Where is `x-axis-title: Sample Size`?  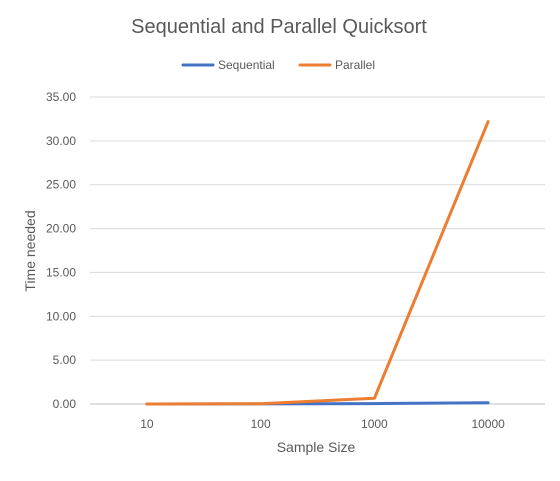
x-axis-title: Sample Size is located at coordinates (316, 447).